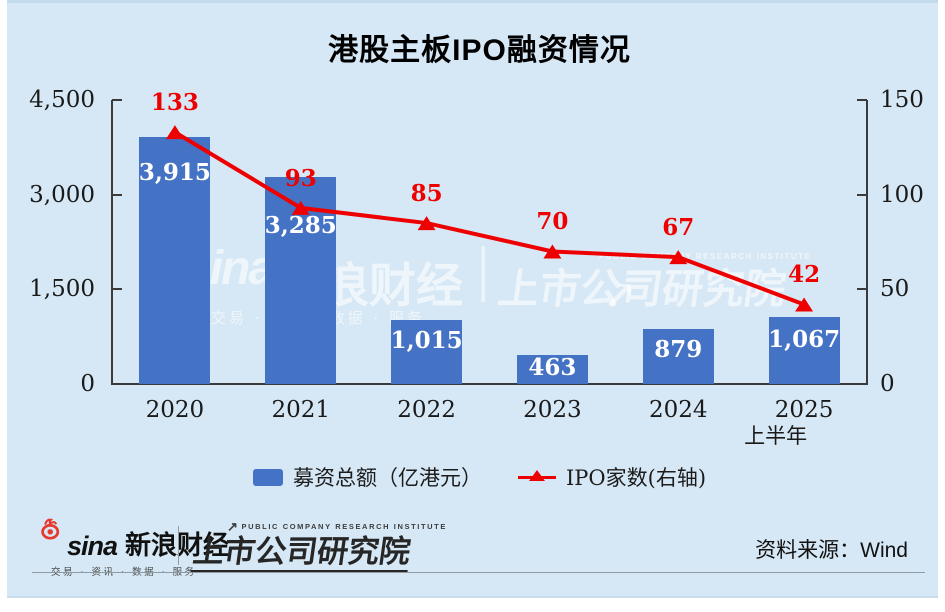  I want to click on left-axis-label: 0, so click(87, 384).